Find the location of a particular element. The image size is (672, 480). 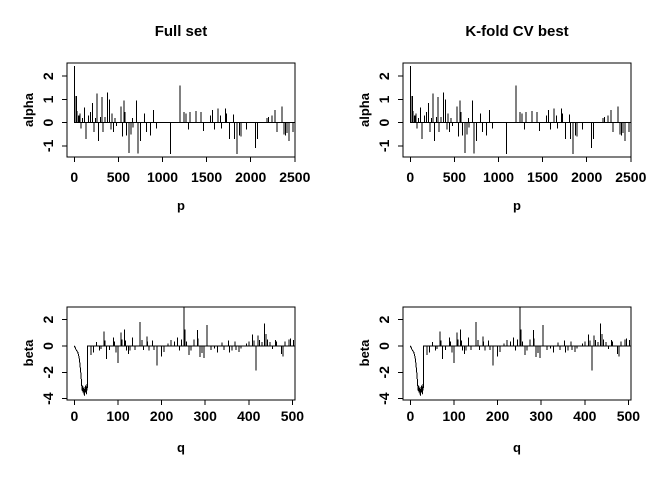

full-set-beta-plot: q beta 0 100 200 300 400 500 -4 -2 0 2 is located at coordinates (163, 380).